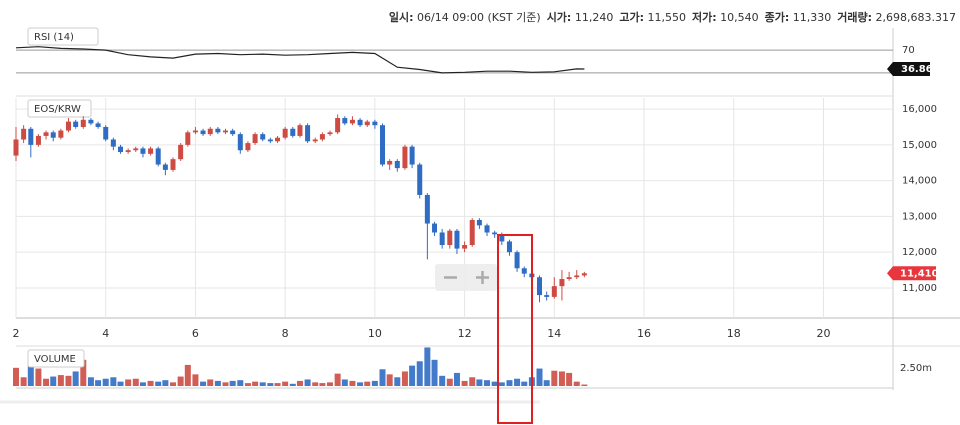 The height and width of the screenshot is (425, 960). What do you see at coordinates (919, 145) in the screenshot?
I see `y-tick-label: 15,000` at bounding box center [919, 145].